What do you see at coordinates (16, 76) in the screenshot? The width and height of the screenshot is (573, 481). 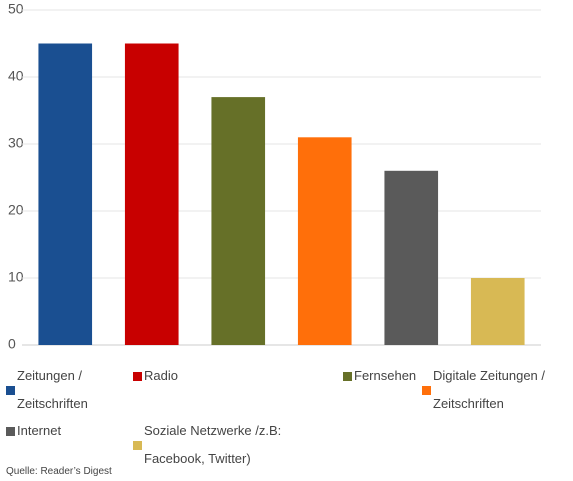 I see `y-tick-label: 40` at bounding box center [16, 76].